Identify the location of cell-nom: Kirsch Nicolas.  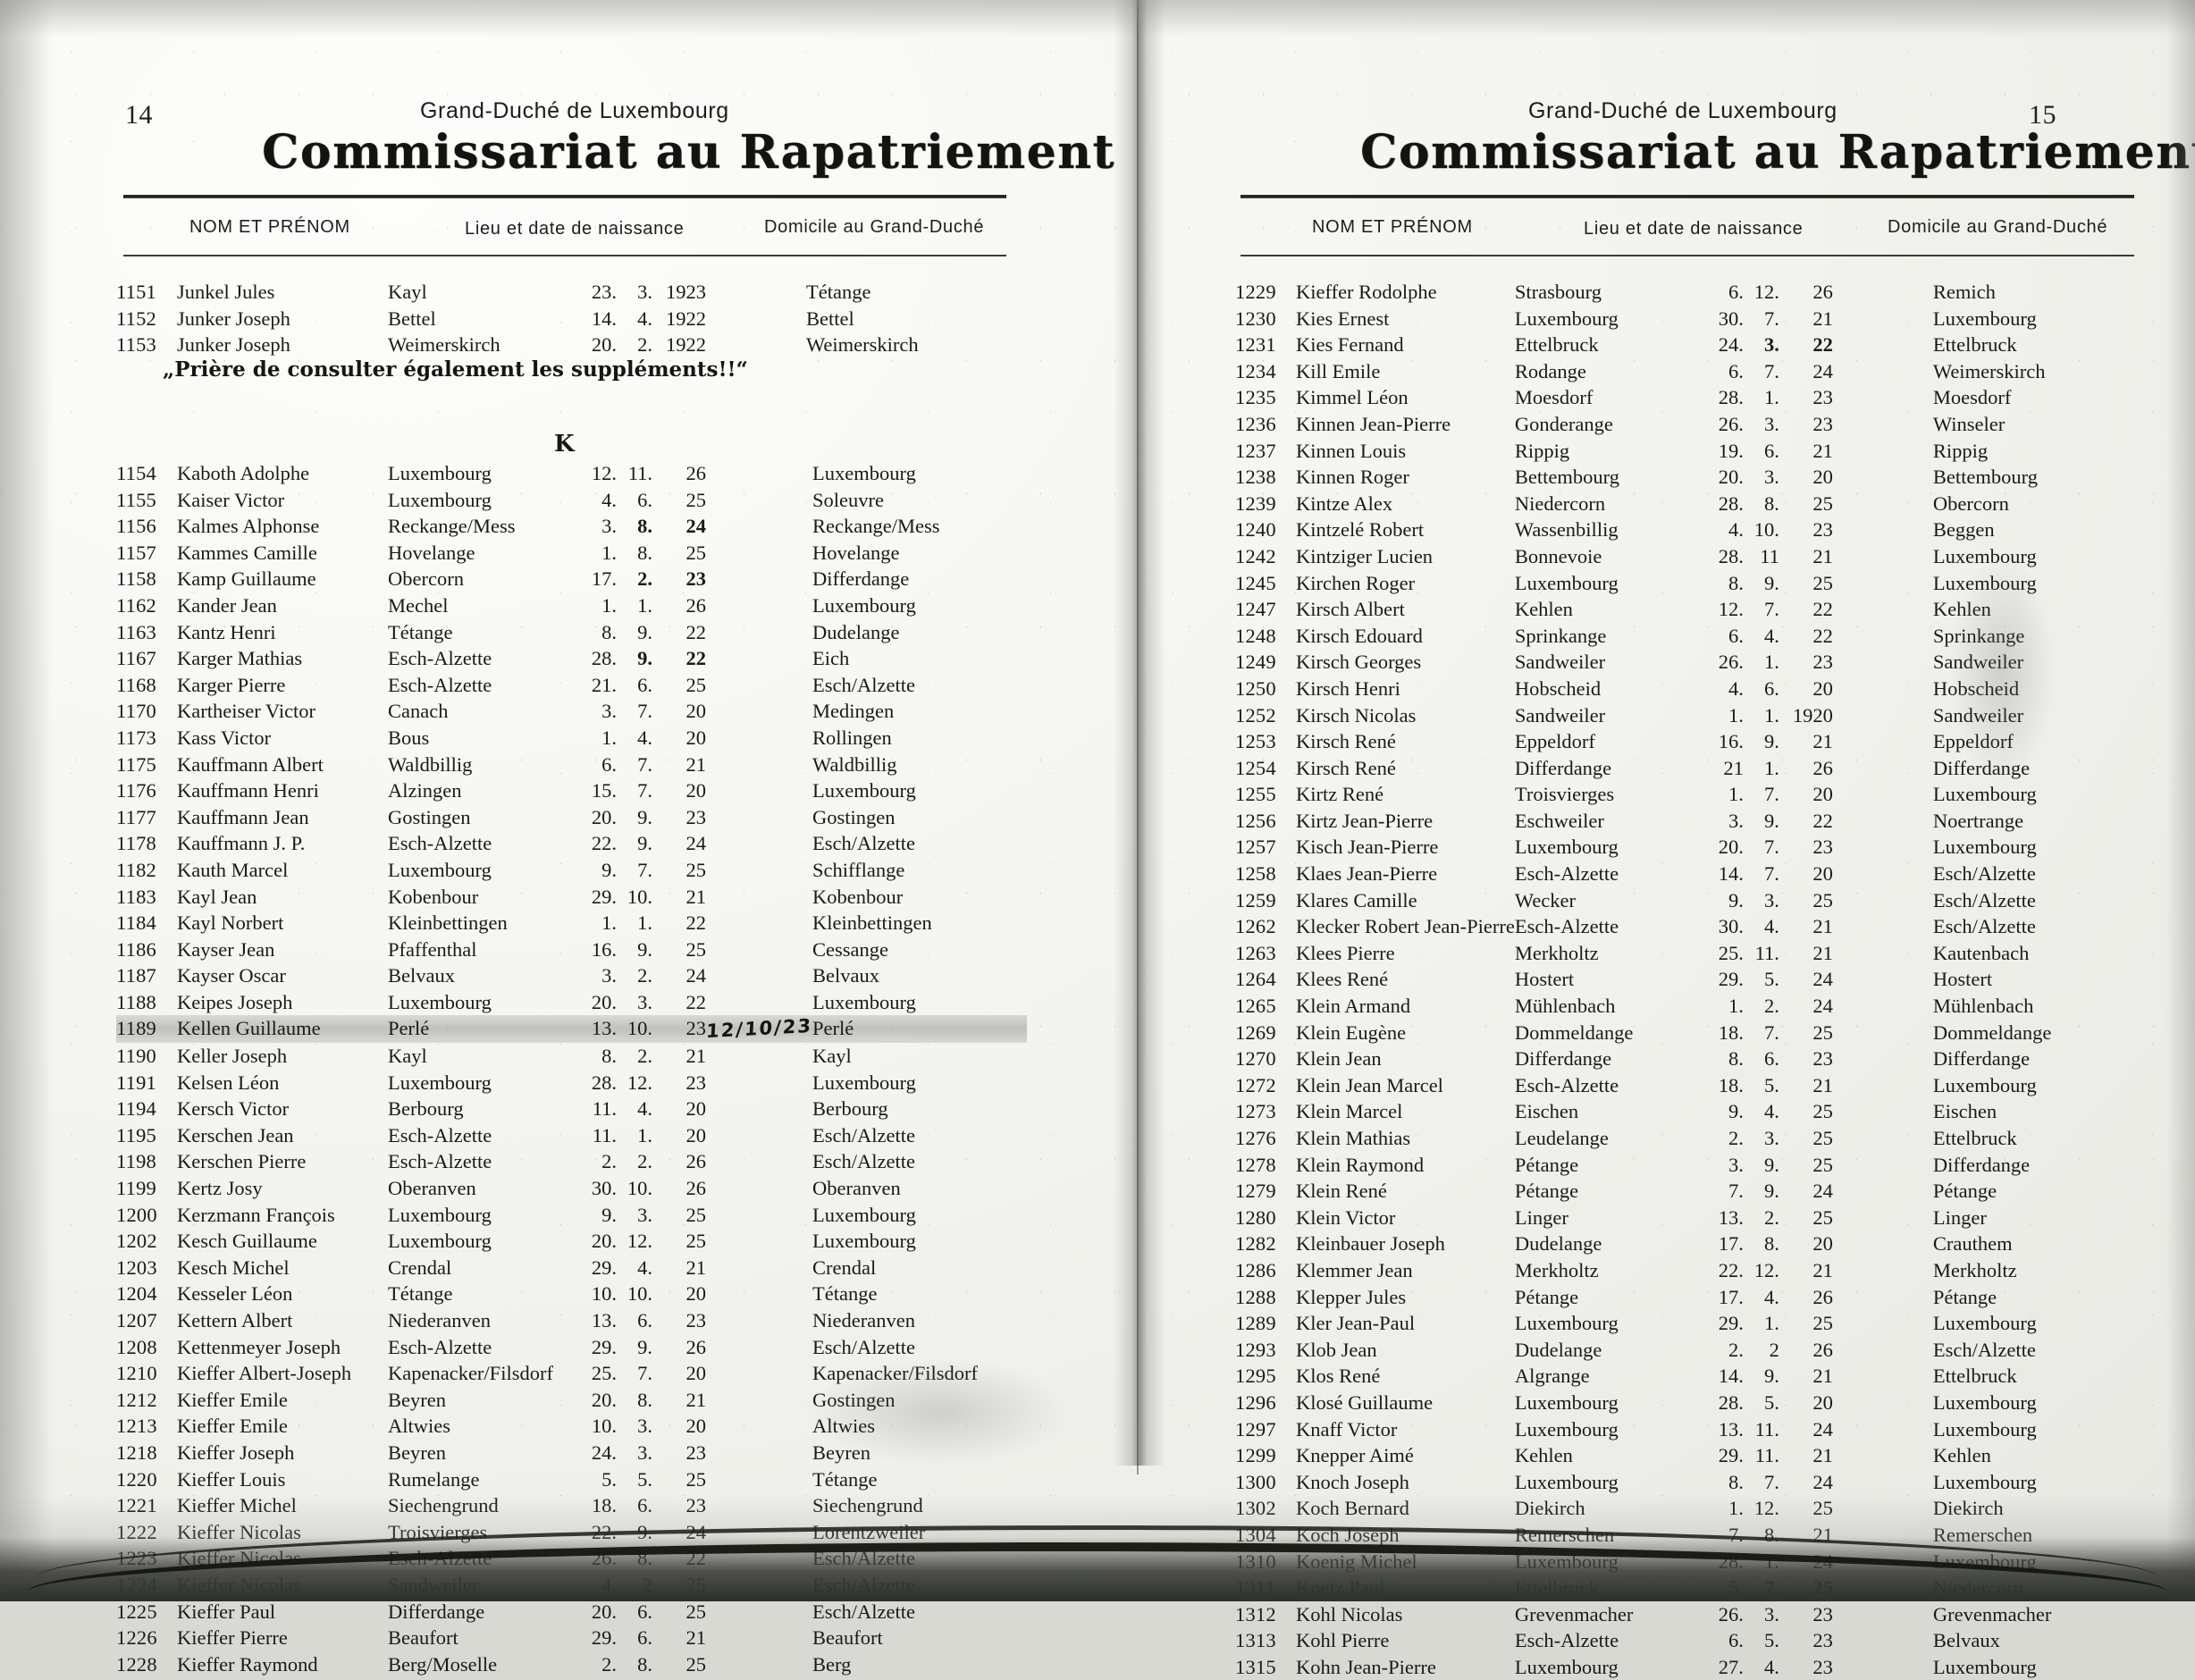
(1356, 715).